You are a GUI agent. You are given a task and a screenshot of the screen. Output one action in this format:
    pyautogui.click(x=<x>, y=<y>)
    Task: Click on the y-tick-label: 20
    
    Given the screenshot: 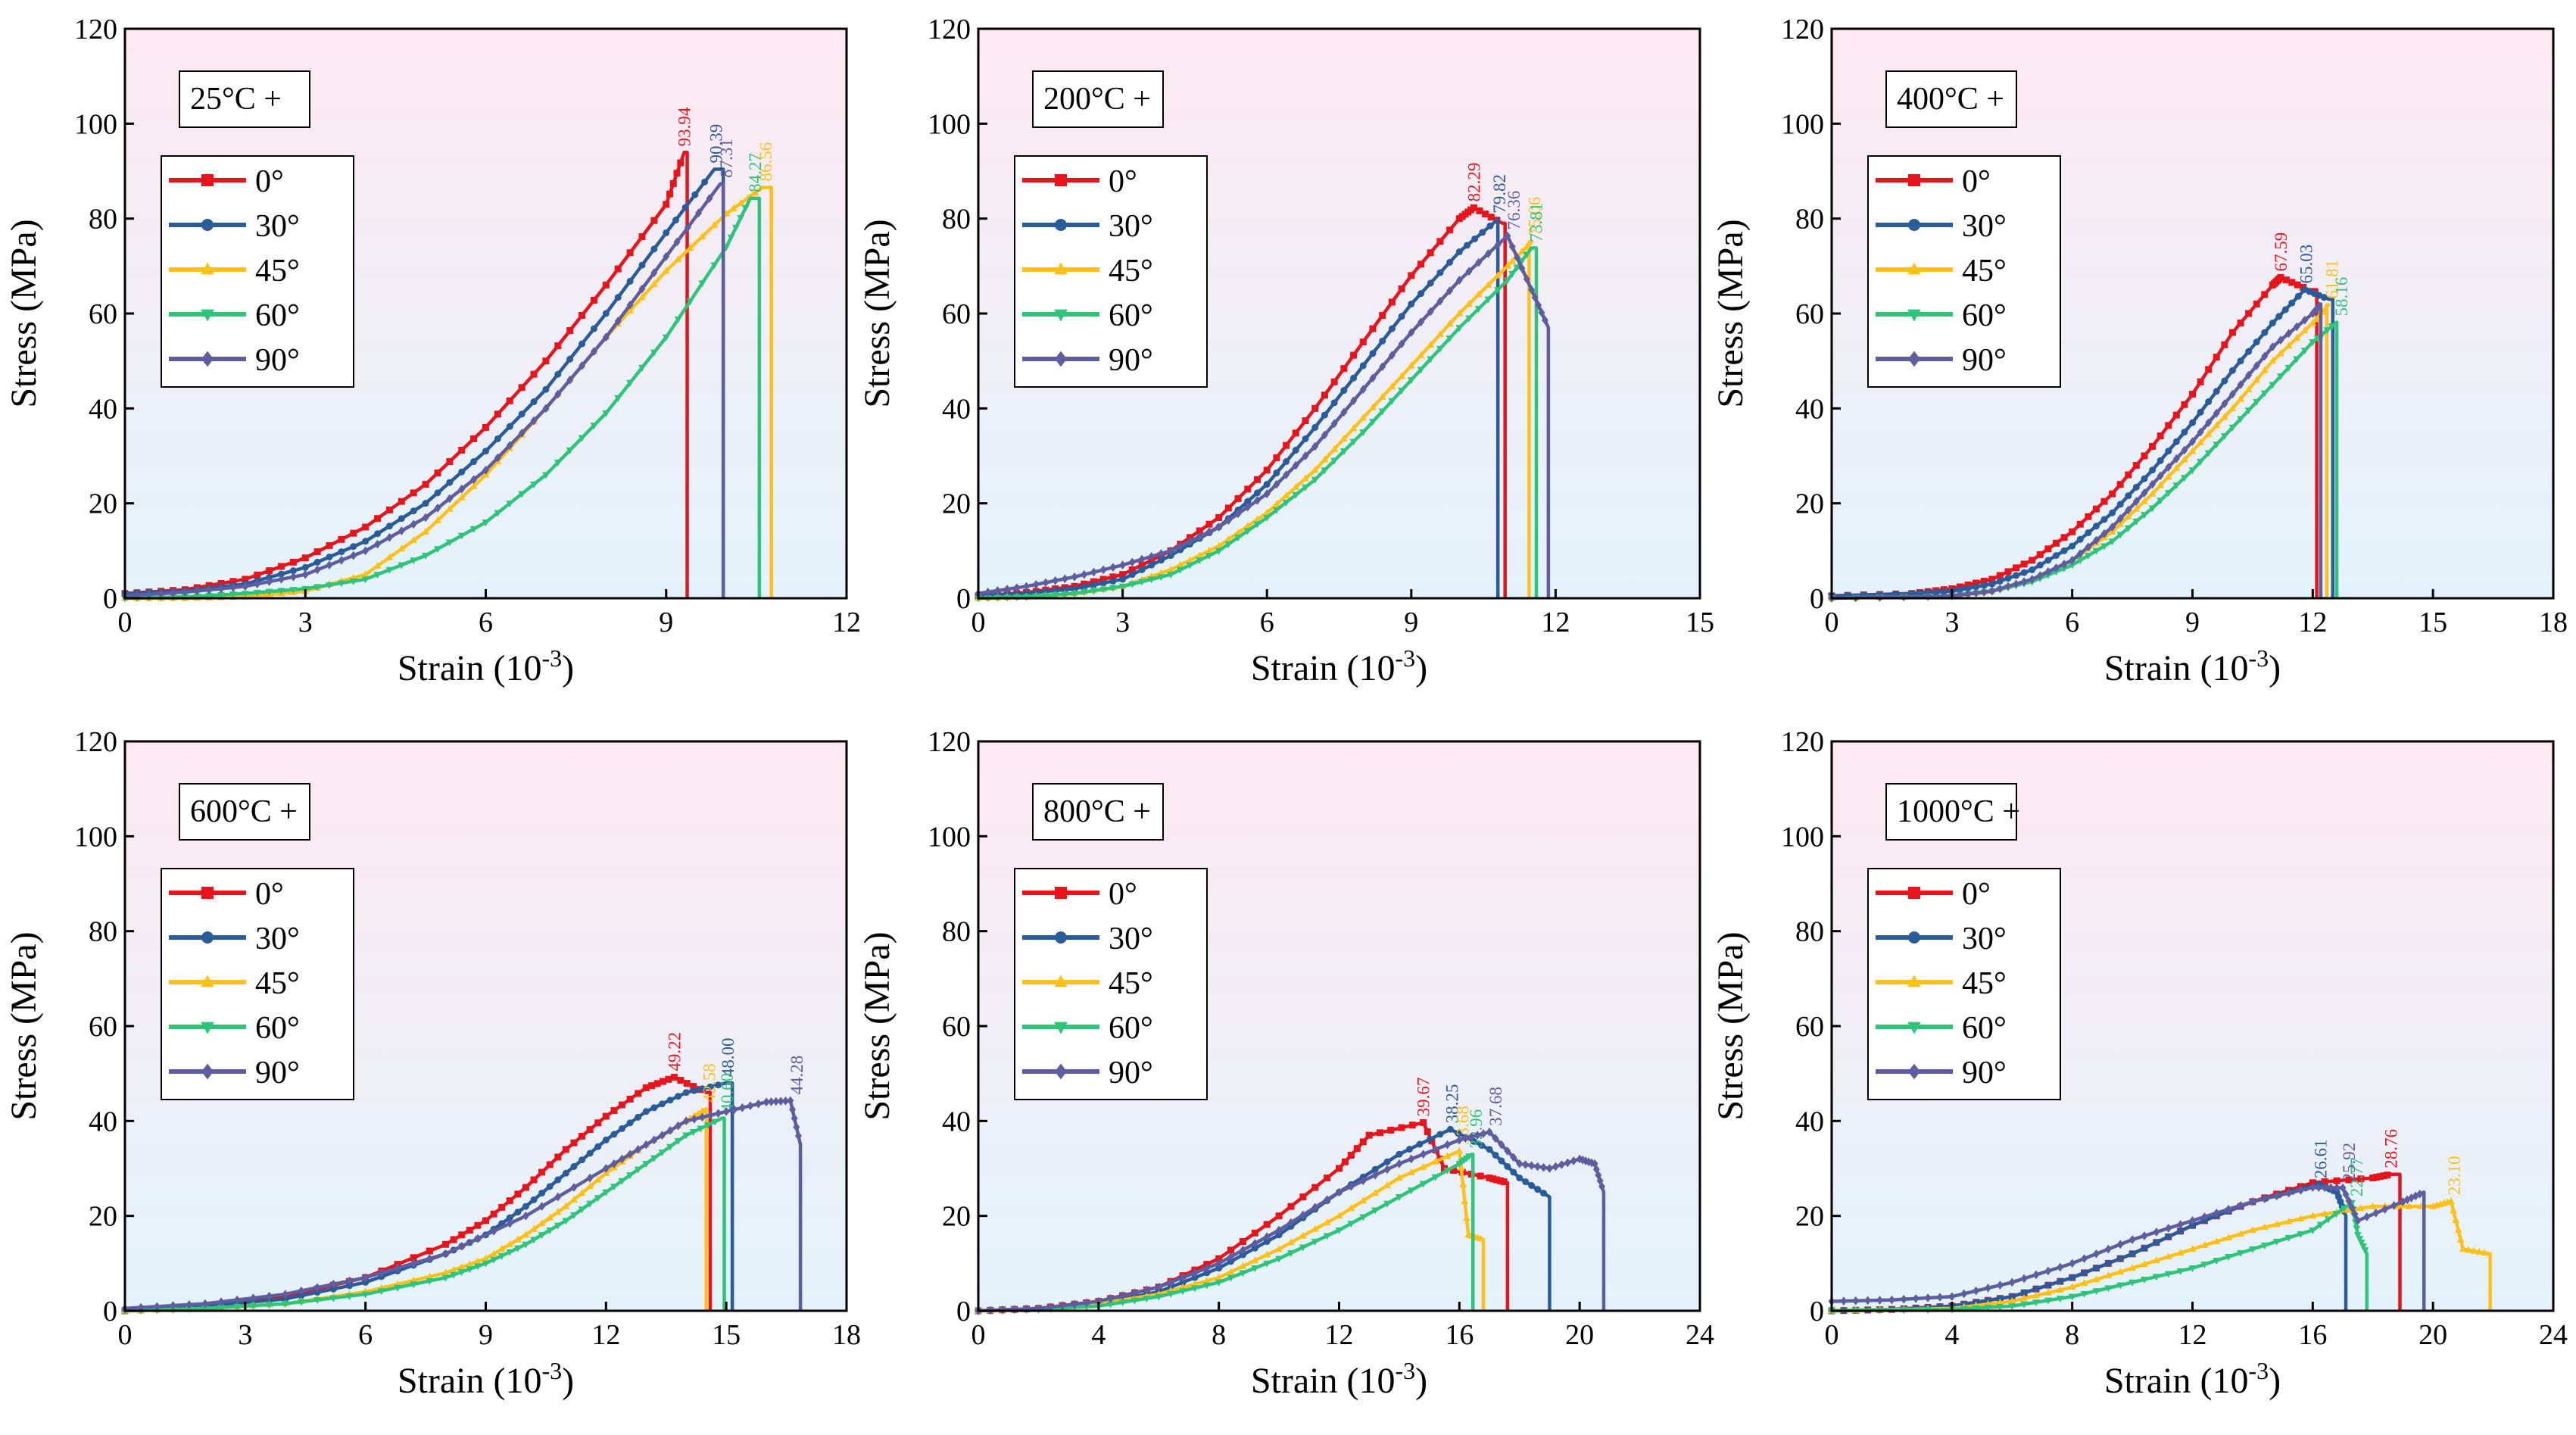 What is the action you would take?
    pyautogui.click(x=956, y=504)
    